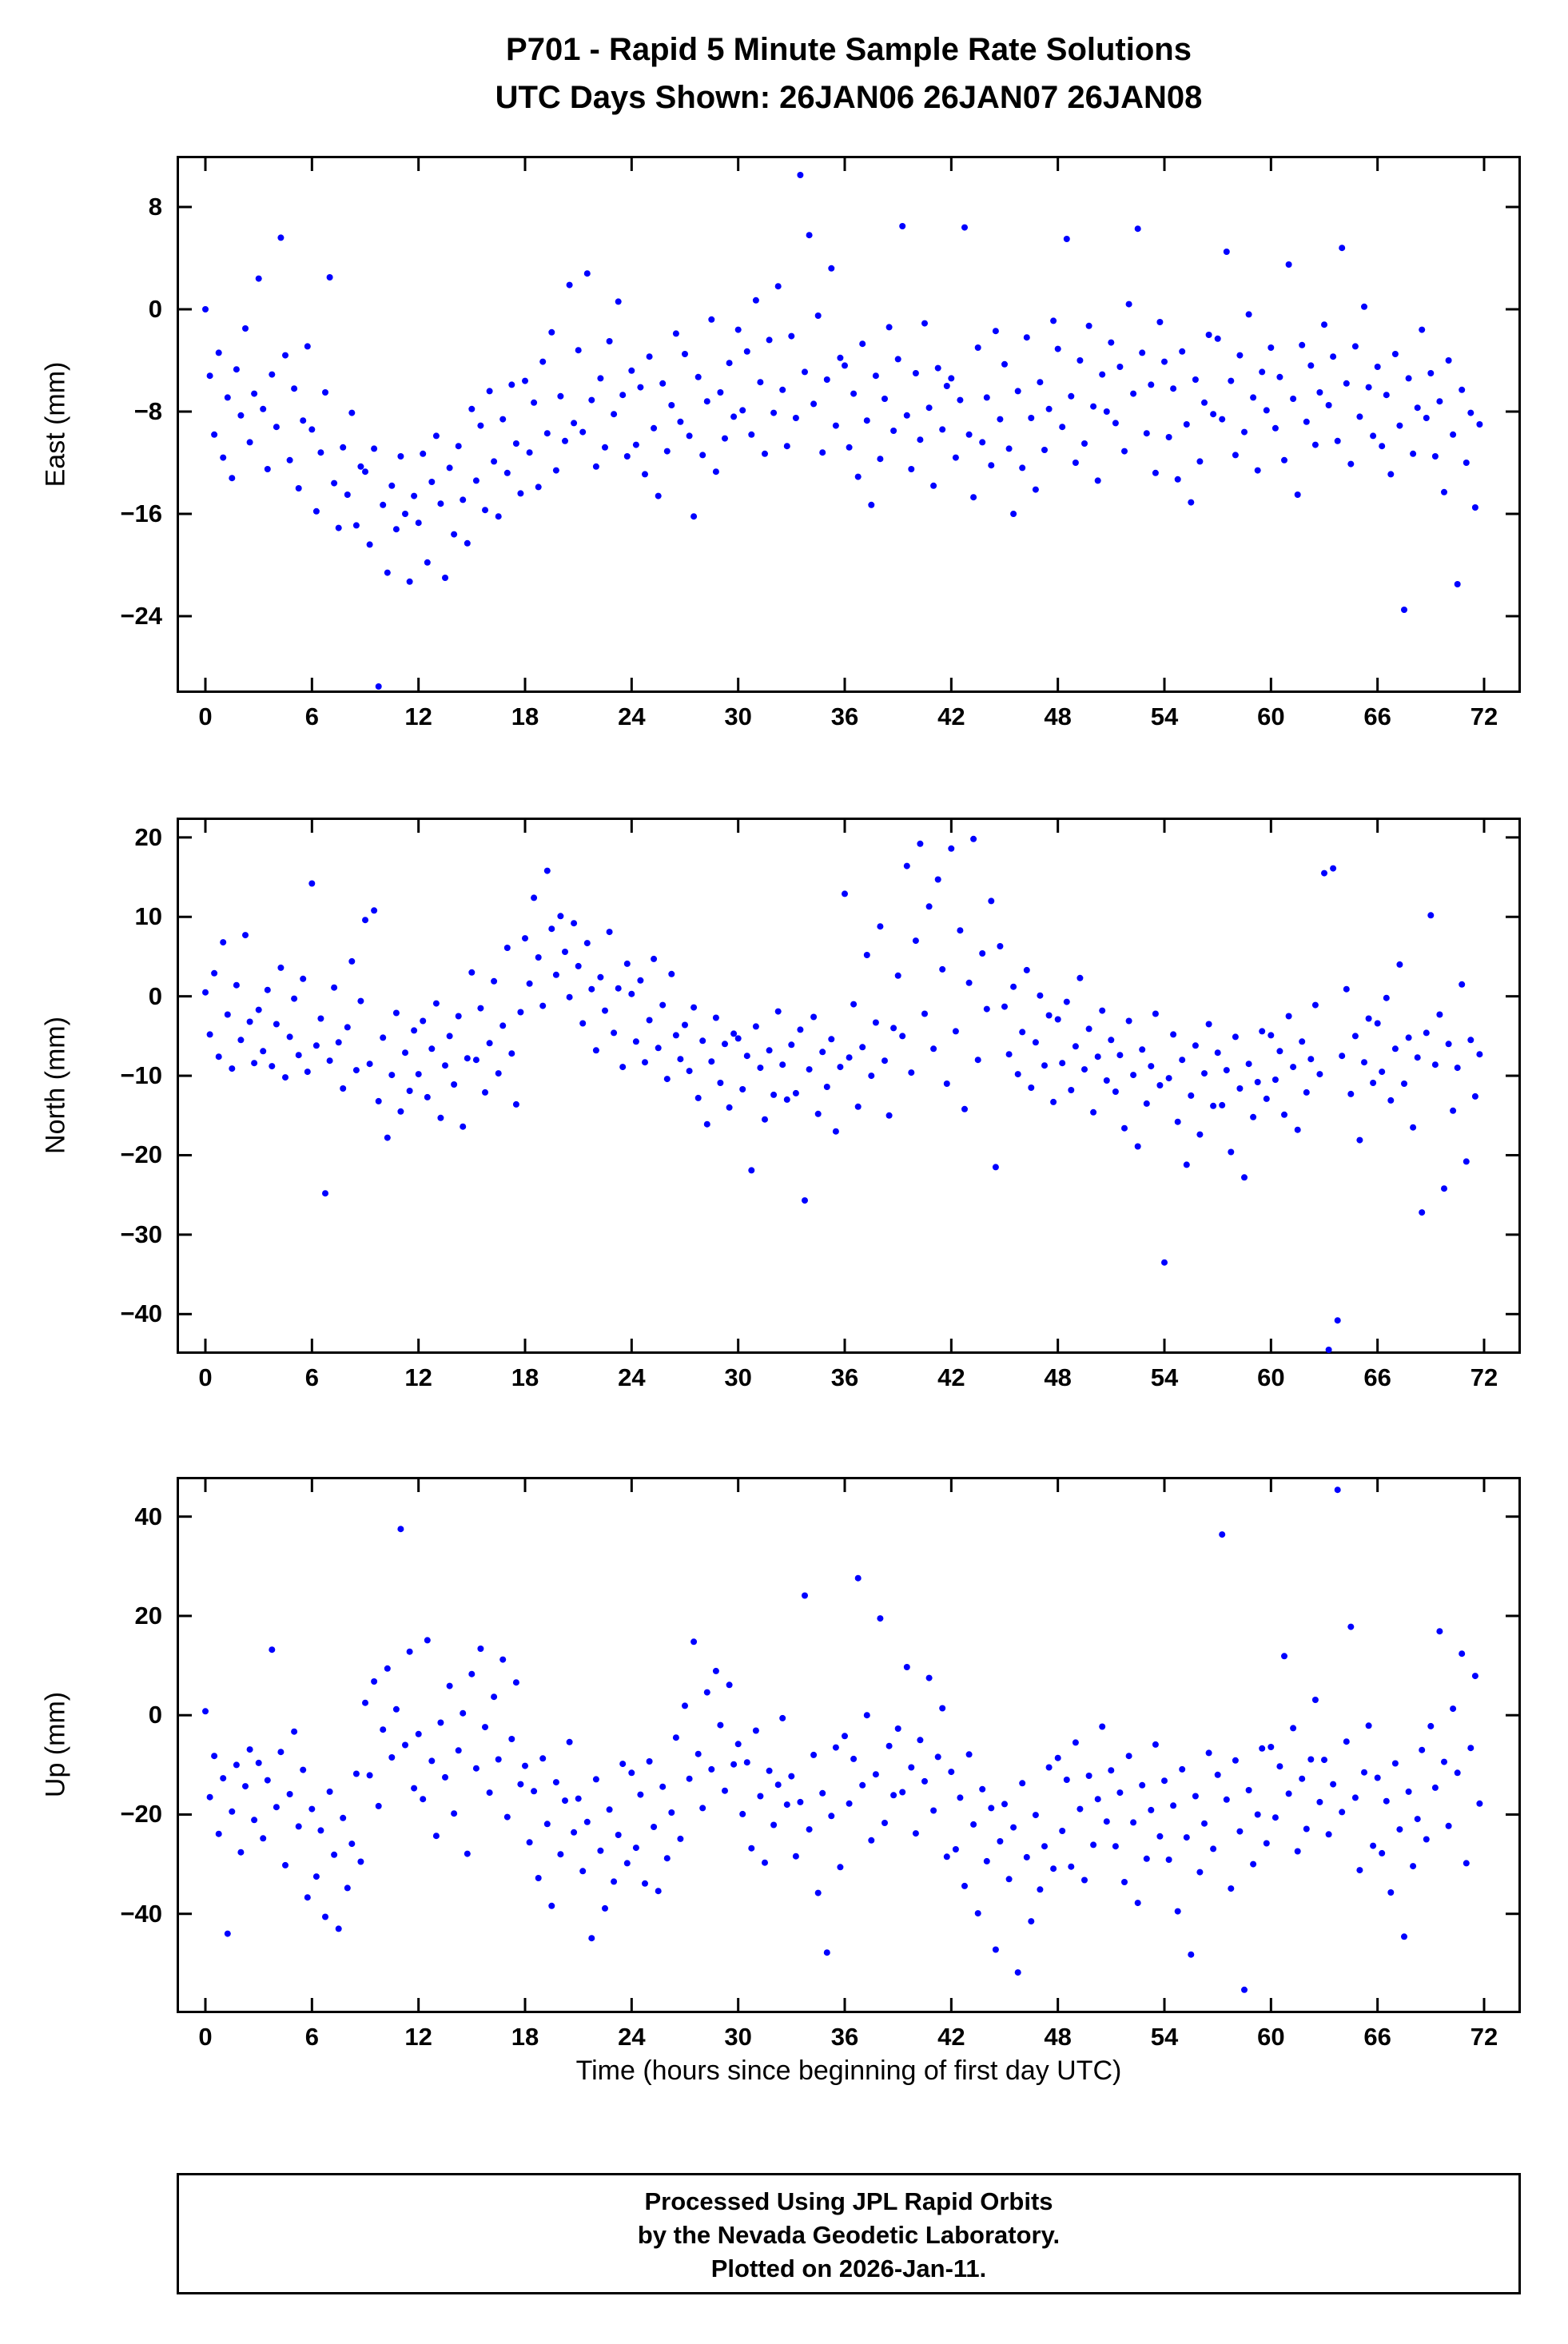 The height and width of the screenshot is (2344, 1568). Describe the element at coordinates (55, 1745) in the screenshot. I see `up-axis-label: Up (mm)` at that location.